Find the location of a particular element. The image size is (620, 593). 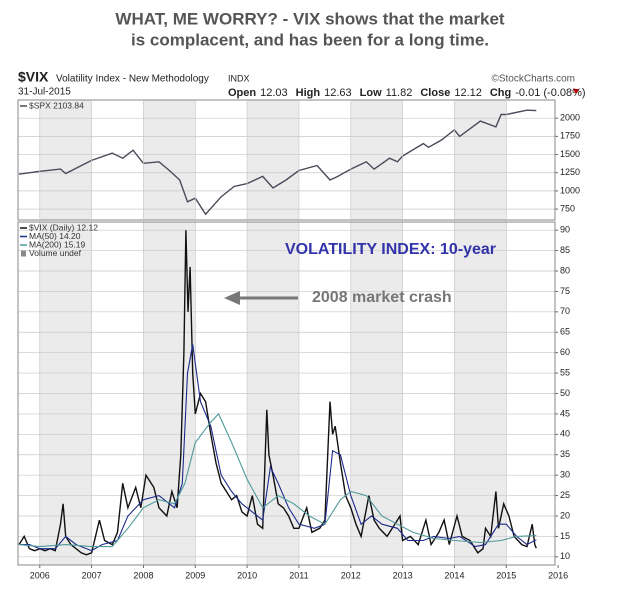

y-tick-label: 50 is located at coordinates (565, 393).